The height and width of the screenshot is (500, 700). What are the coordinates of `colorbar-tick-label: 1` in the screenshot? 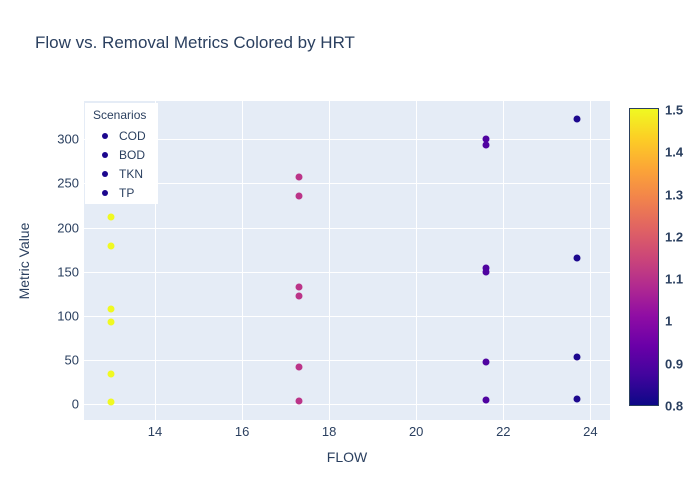 It's located at (669, 321).